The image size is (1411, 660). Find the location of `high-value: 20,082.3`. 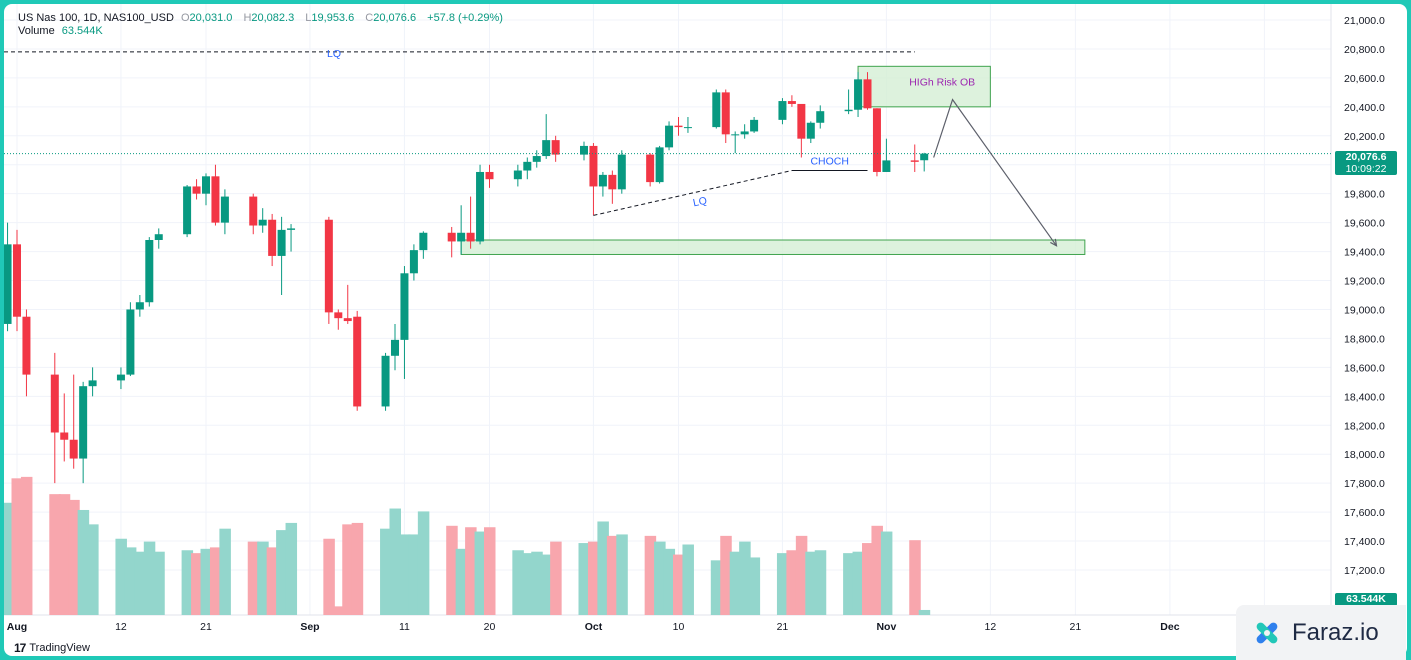

high-value: 20,082.3 is located at coordinates (273, 18).